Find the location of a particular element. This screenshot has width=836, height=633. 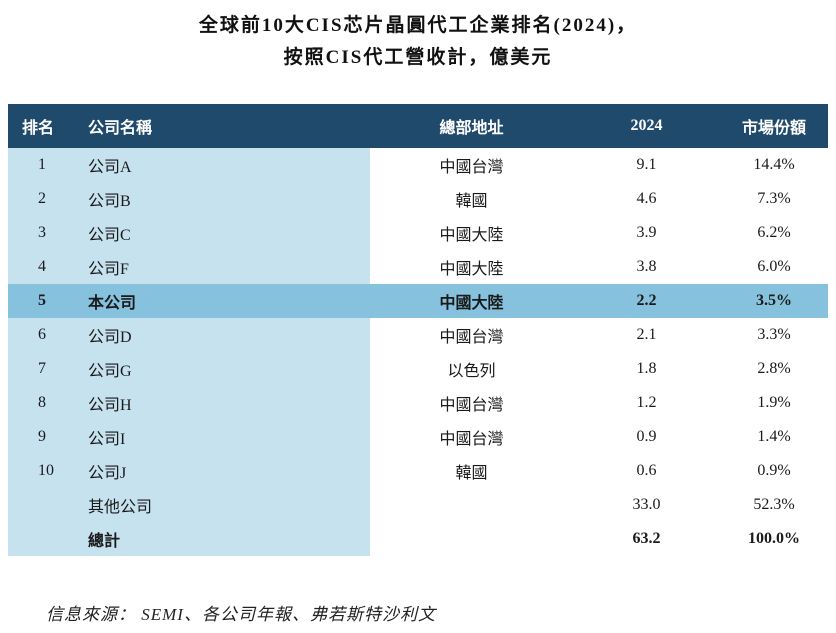

share-cell: 1.4% is located at coordinates (774, 436).